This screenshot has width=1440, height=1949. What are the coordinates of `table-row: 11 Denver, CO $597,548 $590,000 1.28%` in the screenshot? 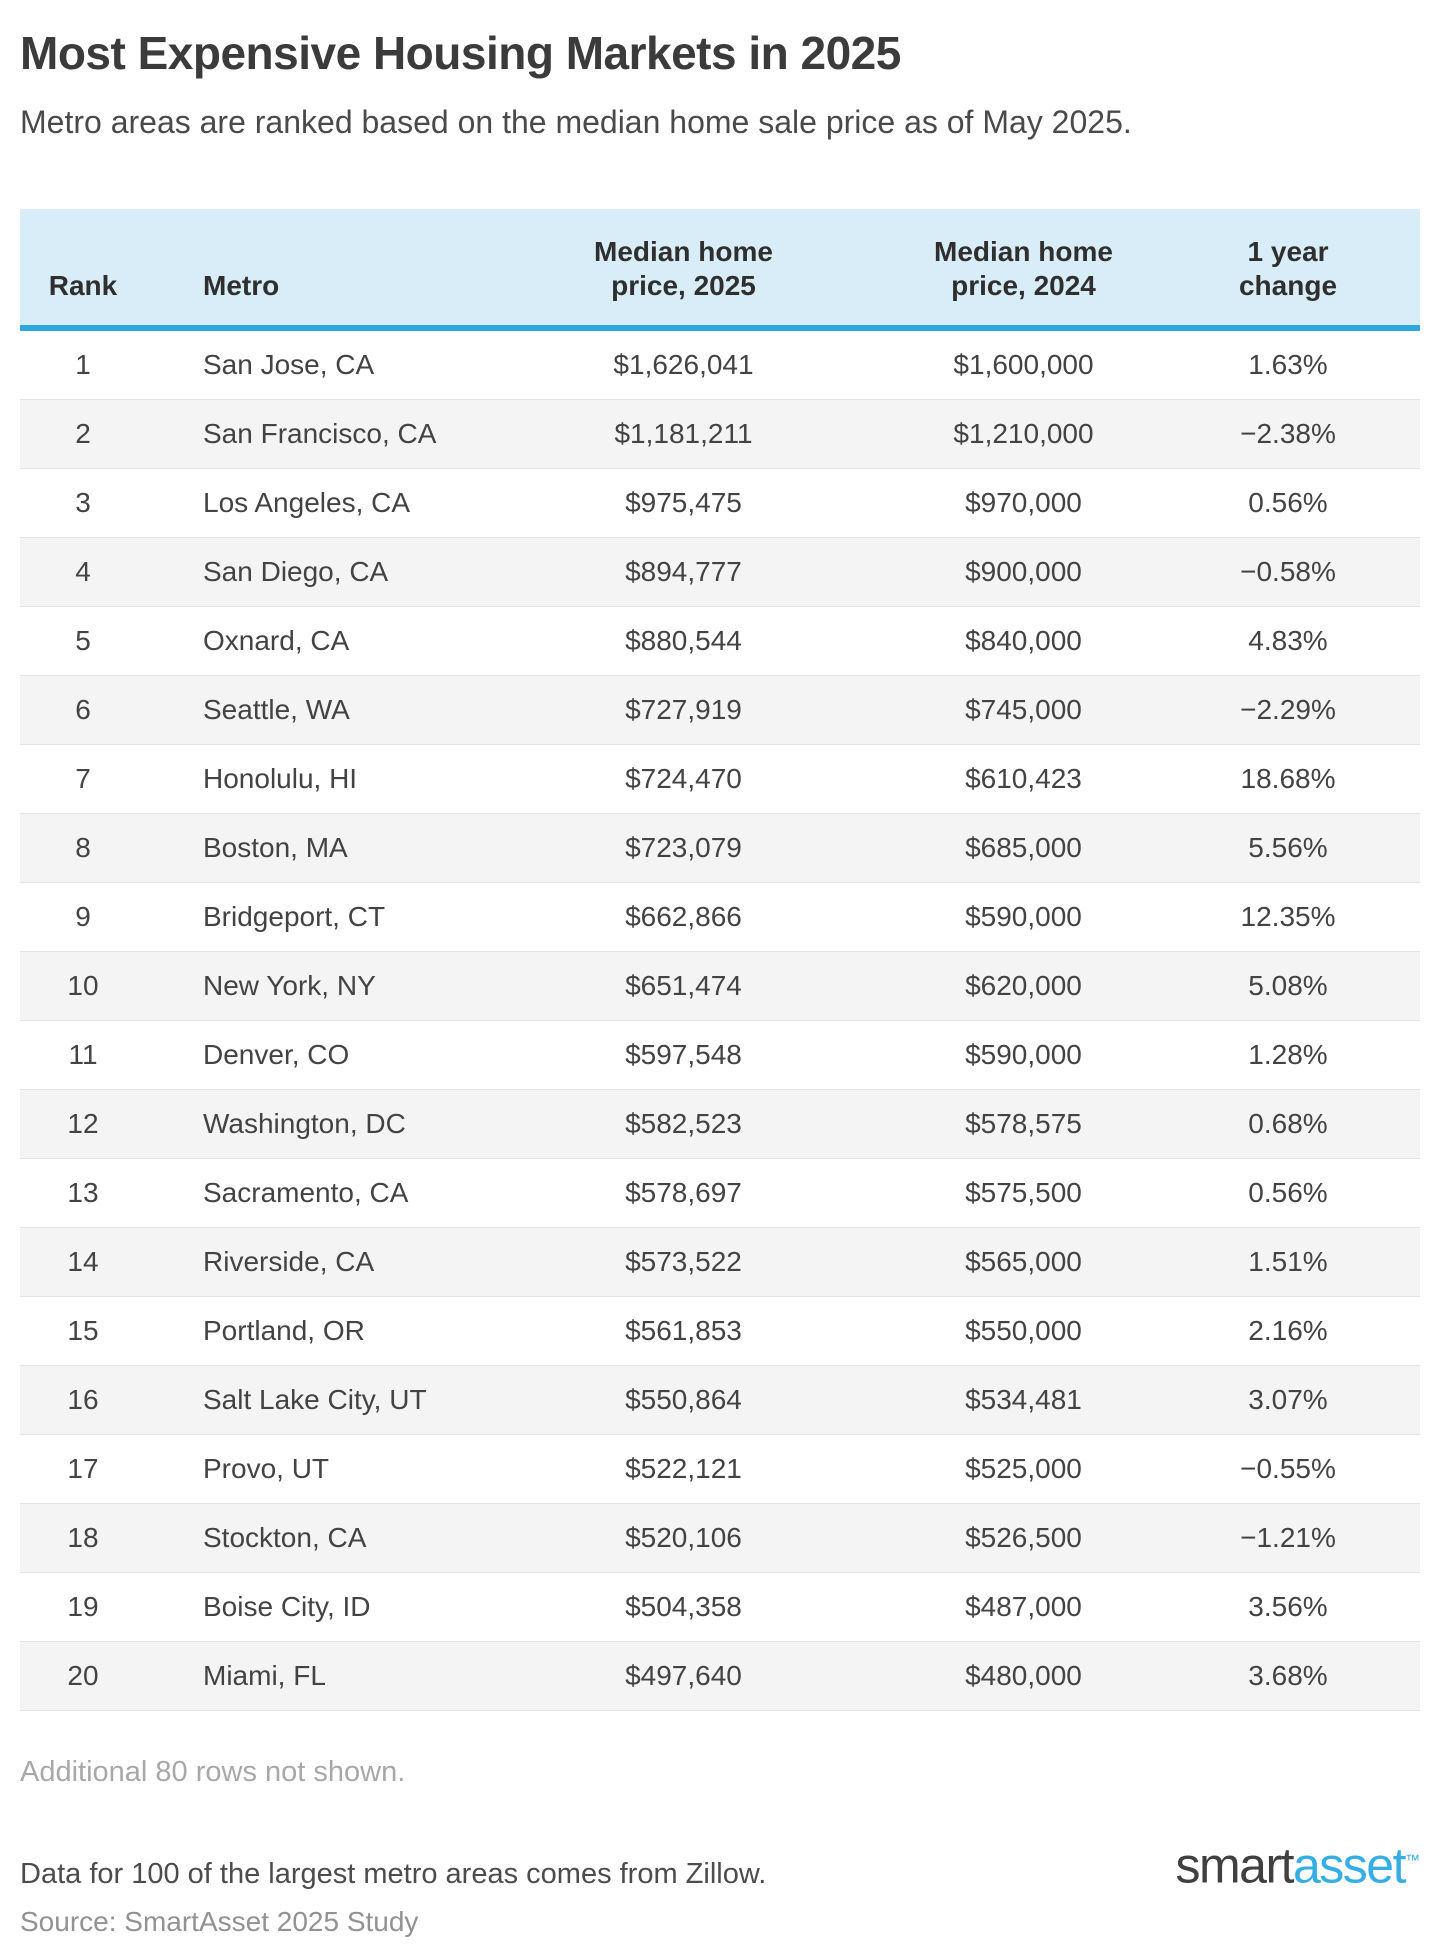 It's located at (720, 1055).